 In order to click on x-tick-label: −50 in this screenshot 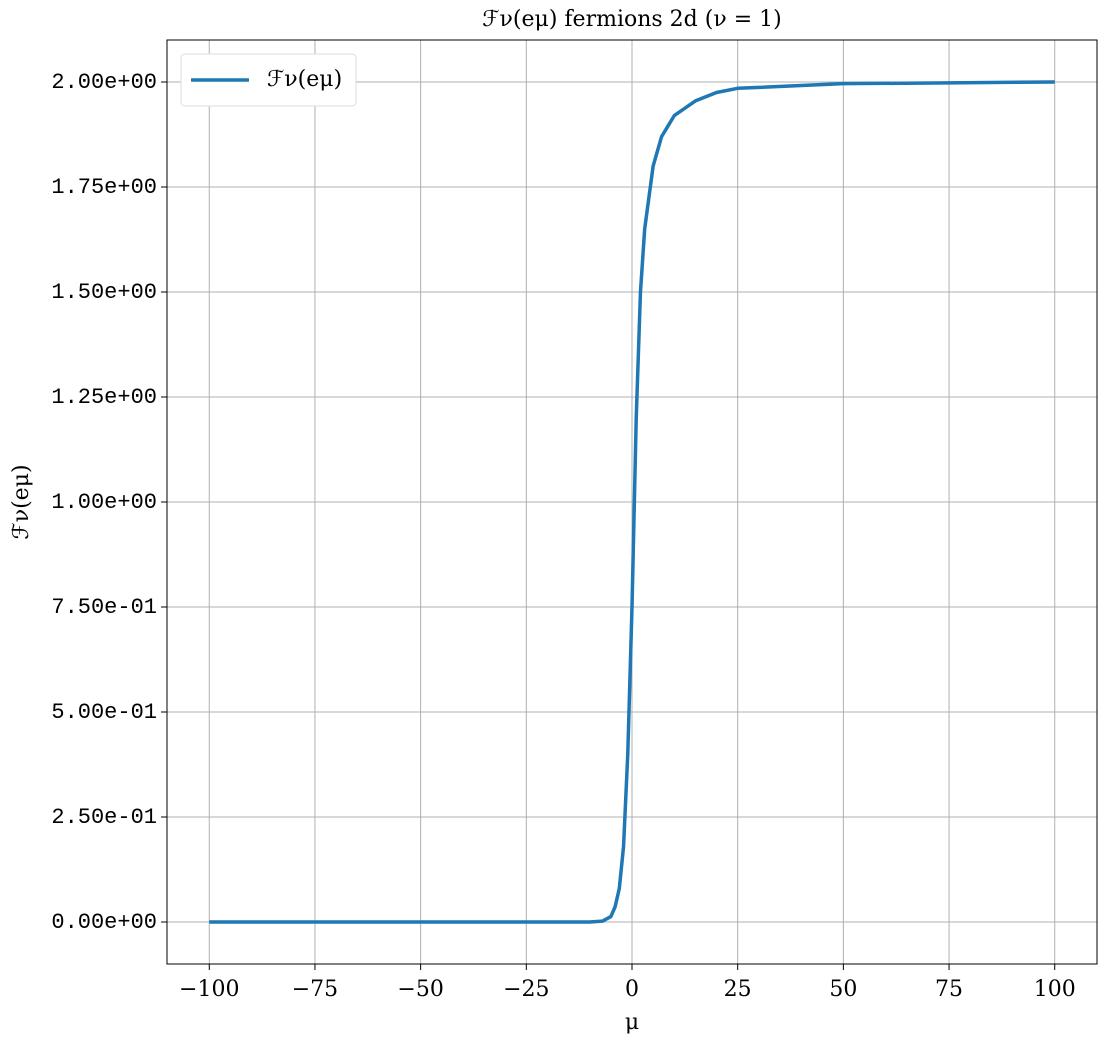, I will do `click(420, 989)`.